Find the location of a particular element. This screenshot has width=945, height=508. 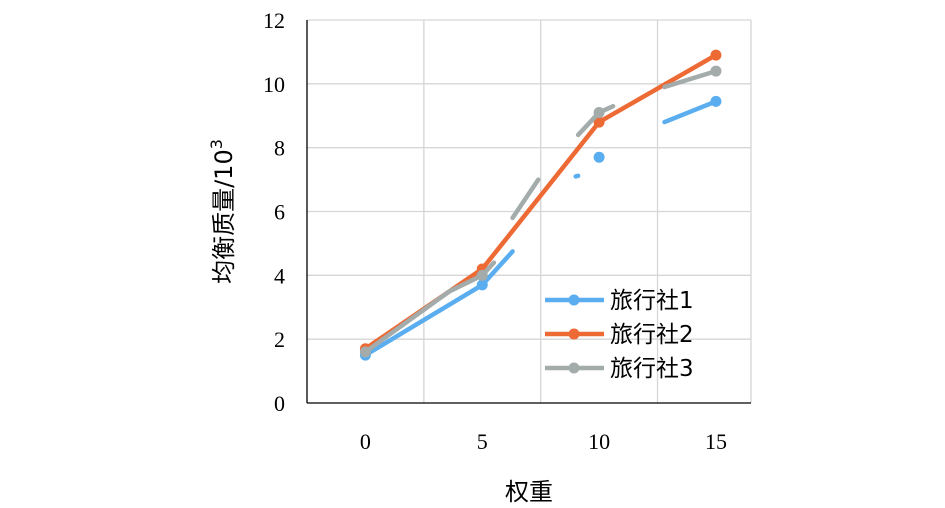

legend-item-1: 旅行社1 is located at coordinates (619, 301).